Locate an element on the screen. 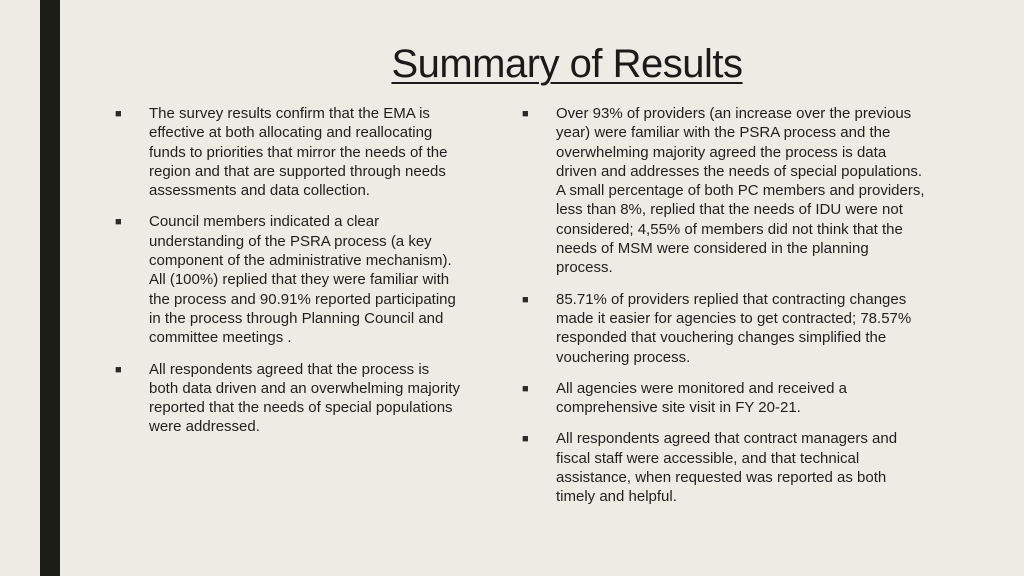 The height and width of the screenshot is (576, 1024). slide-title: Summary of Results is located at coordinates (567, 64).